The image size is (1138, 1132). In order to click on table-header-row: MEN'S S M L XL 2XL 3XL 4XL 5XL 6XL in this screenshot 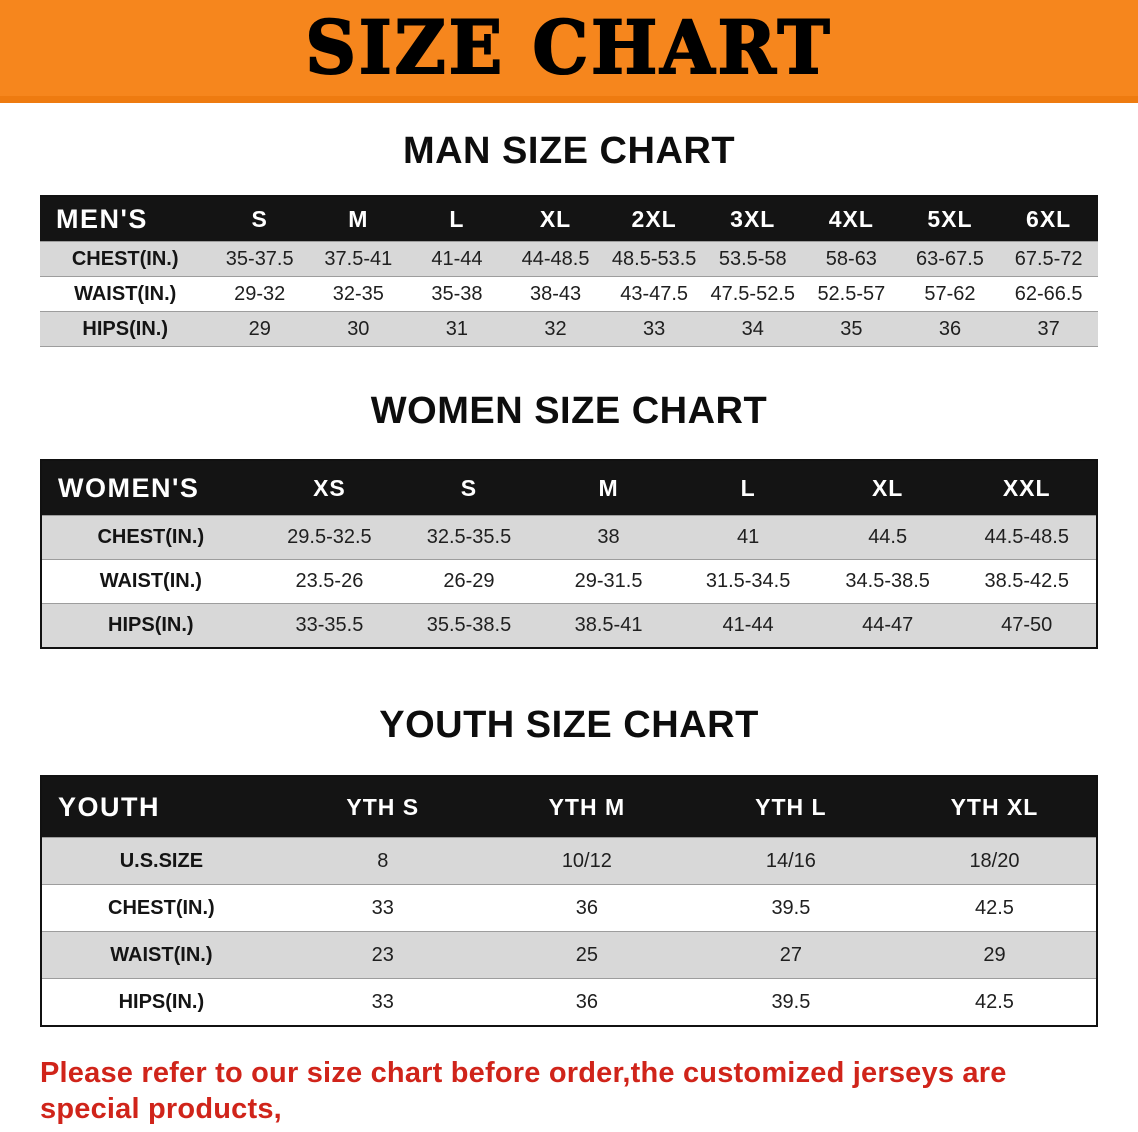, I will do `click(569, 219)`.